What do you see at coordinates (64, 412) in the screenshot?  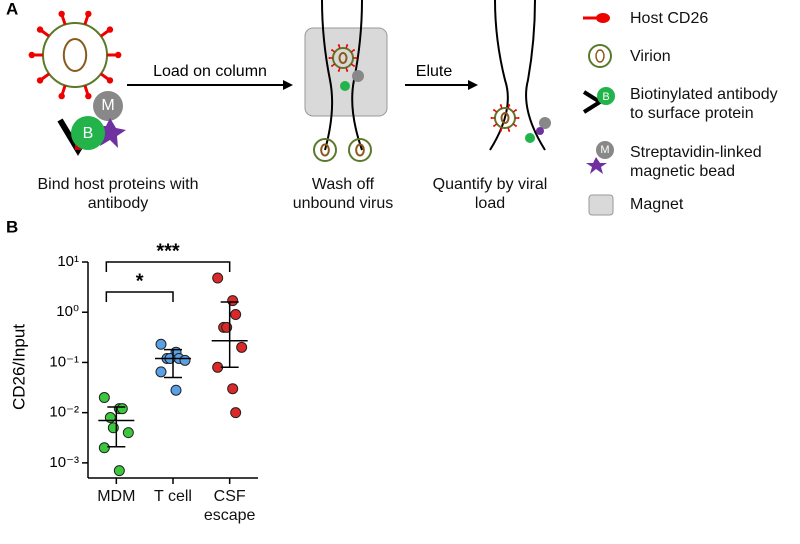 I see `y-tick-label: 10⁻²` at bounding box center [64, 412].